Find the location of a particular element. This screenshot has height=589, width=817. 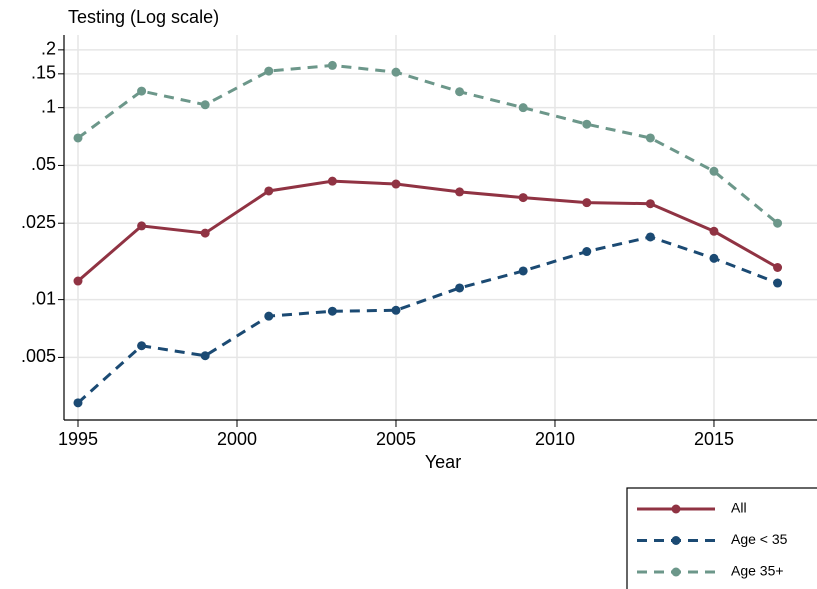

y-tick-label: .2 is located at coordinates (48, 49).